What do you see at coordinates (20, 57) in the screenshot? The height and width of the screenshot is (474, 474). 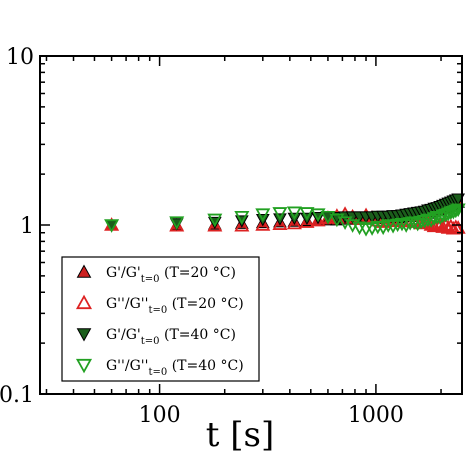 I see `y-tick-label: 10` at bounding box center [20, 57].